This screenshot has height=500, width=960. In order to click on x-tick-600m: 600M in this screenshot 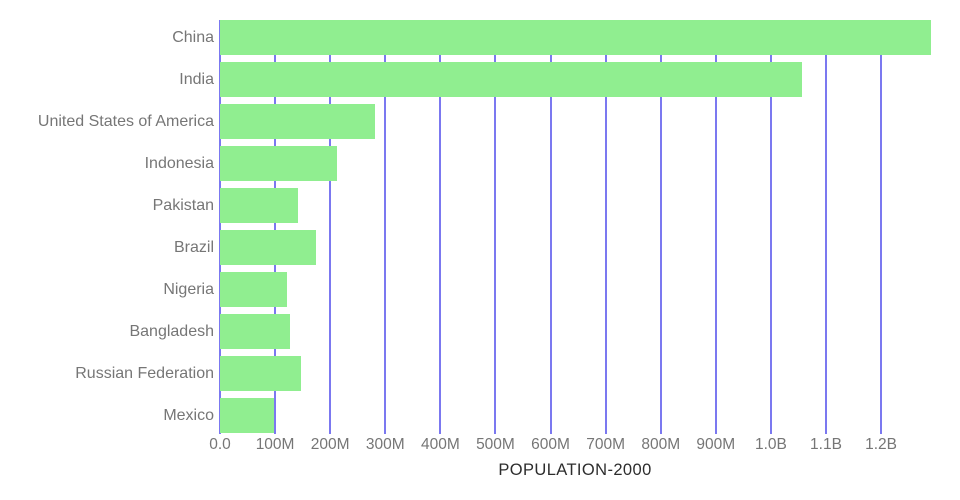, I will do `click(550, 444)`.